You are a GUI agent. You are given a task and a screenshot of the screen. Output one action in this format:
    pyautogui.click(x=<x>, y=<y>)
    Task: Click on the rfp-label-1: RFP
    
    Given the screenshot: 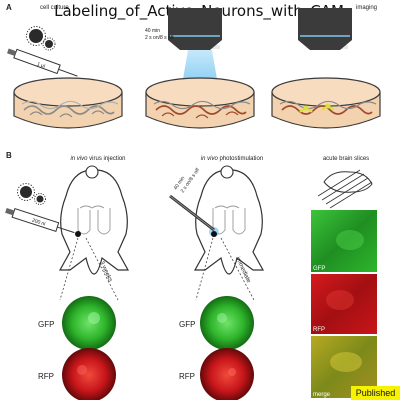 What is the action you would take?
    pyautogui.click(x=46, y=376)
    